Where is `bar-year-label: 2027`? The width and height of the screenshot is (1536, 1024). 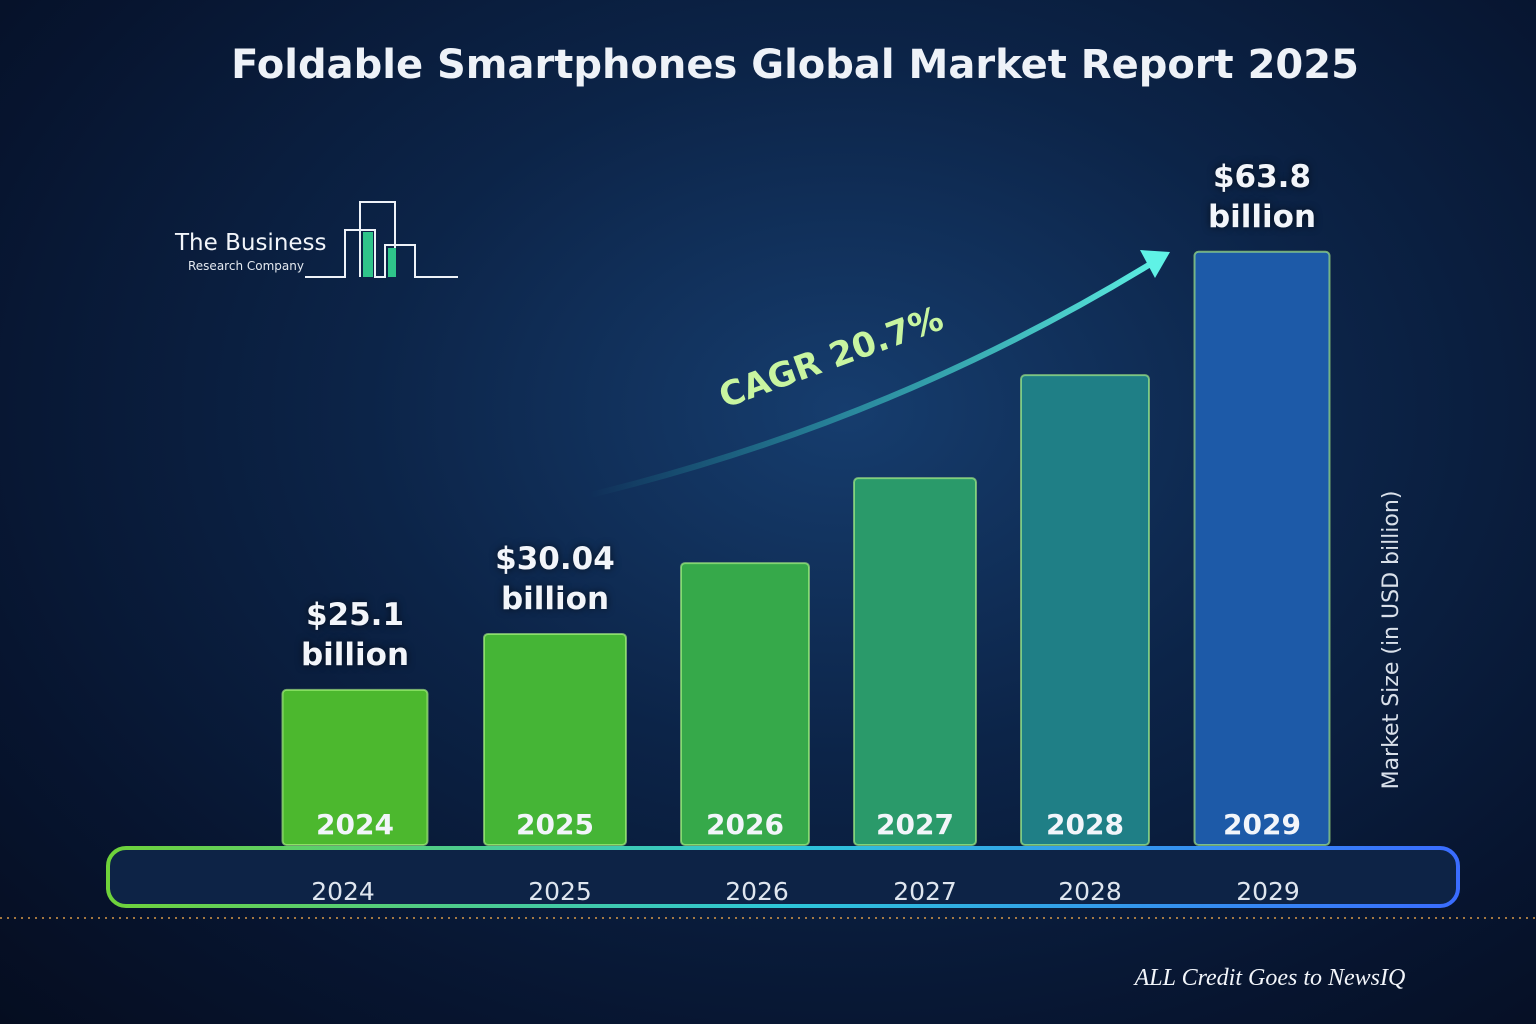
bar-year-label: 2027 is located at coordinates (915, 824).